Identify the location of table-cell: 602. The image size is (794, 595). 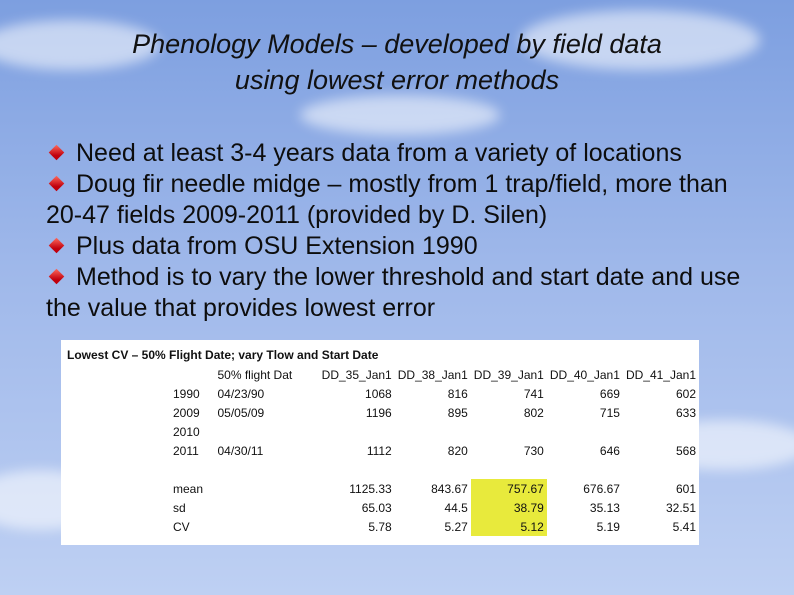
(685, 393).